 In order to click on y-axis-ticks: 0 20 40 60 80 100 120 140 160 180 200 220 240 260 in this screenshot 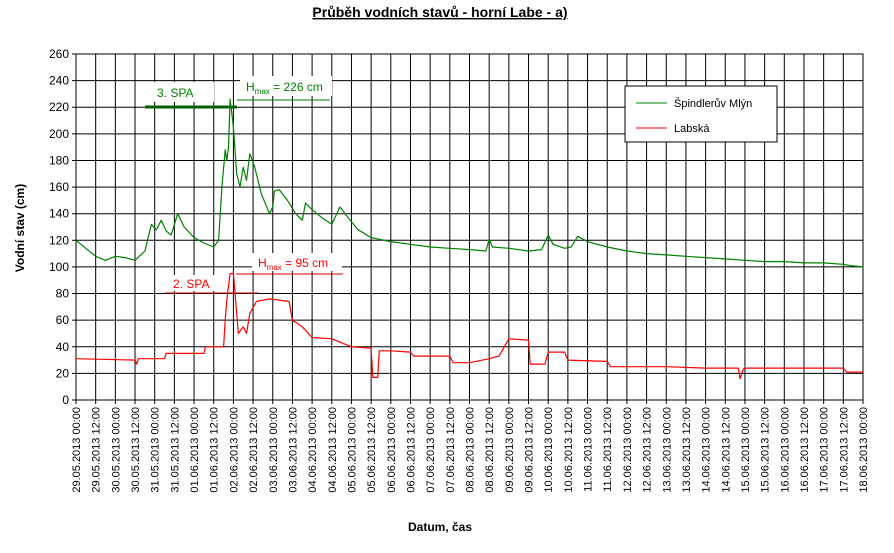, I will do `click(62, 227)`.